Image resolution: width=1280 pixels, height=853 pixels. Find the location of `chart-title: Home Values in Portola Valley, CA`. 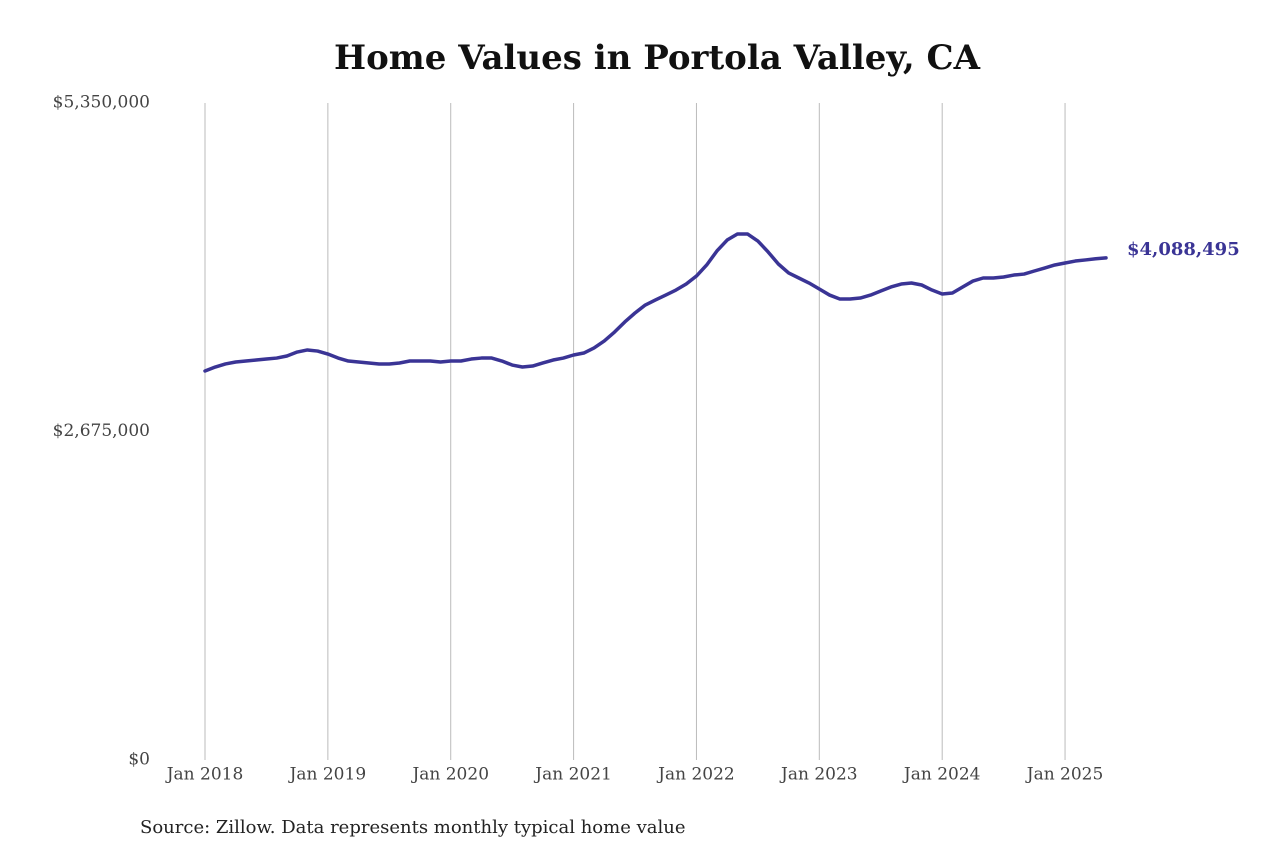

chart-title: Home Values in Portola Valley, CA is located at coordinates (657, 58).